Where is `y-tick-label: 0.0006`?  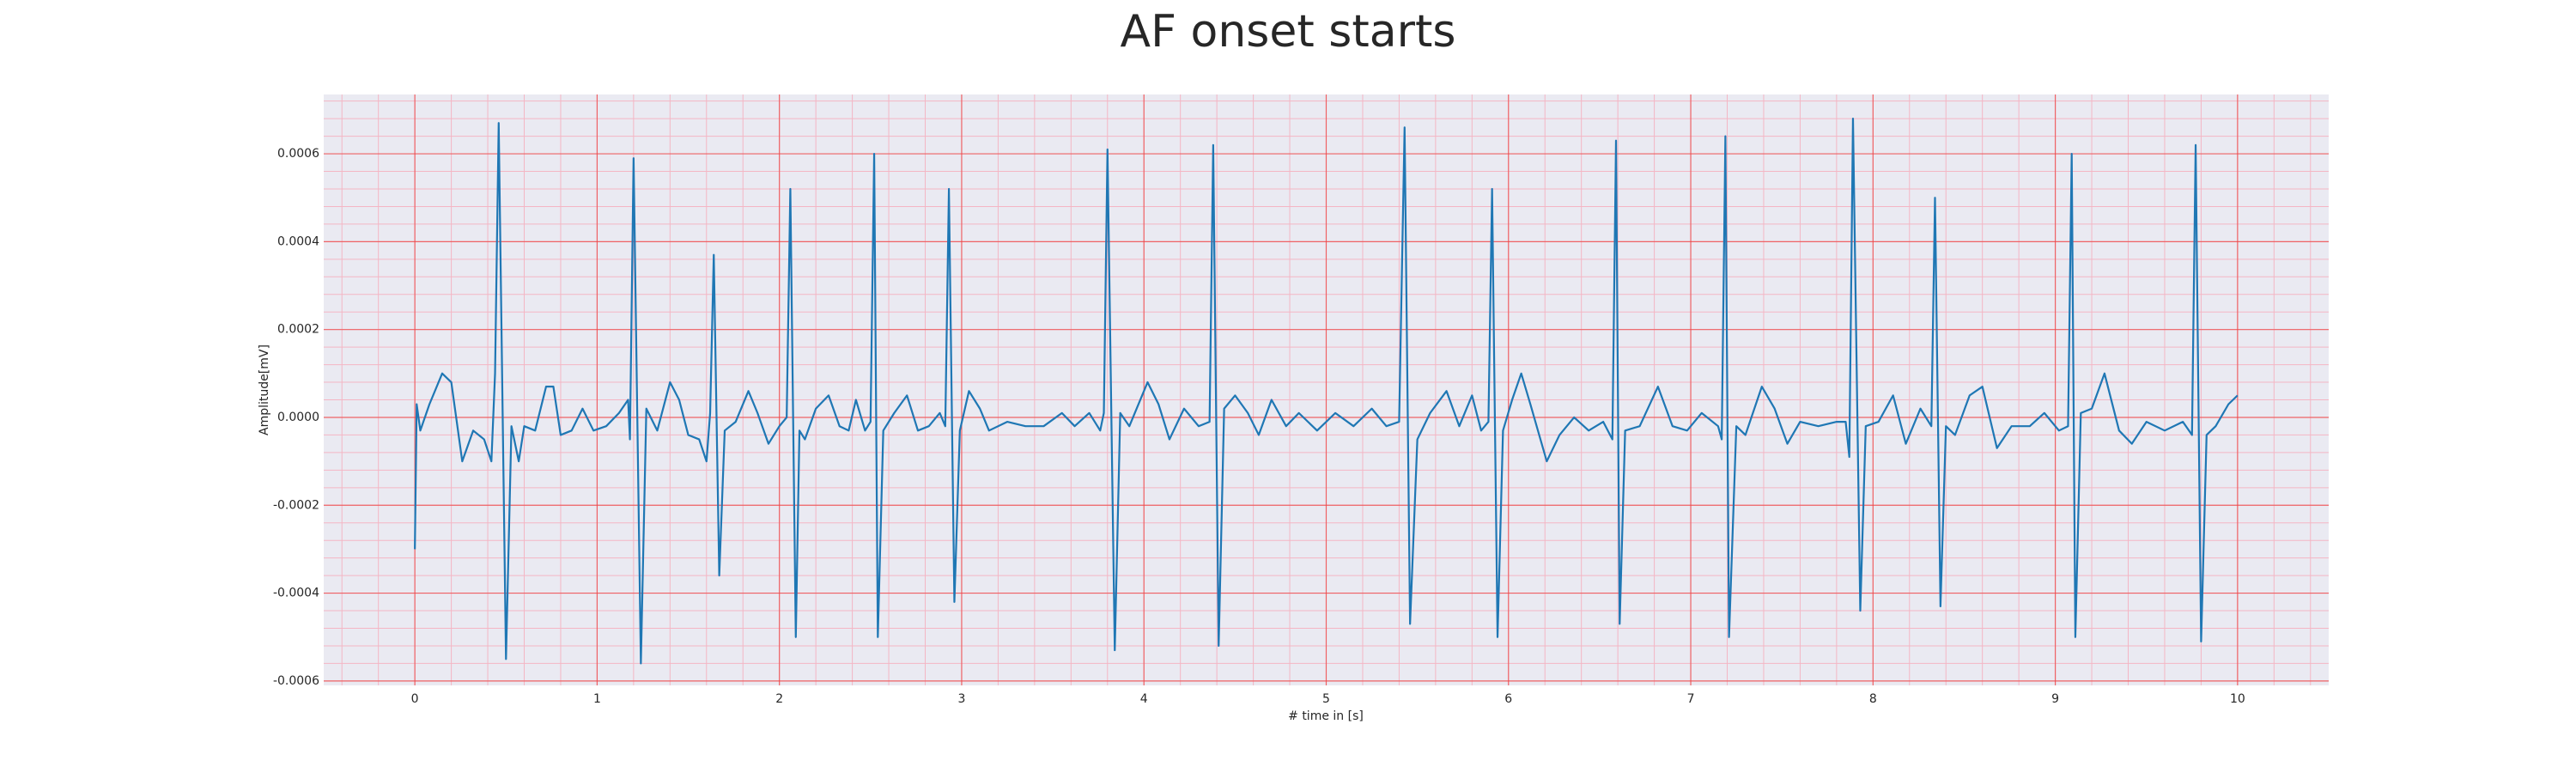
y-tick-label: 0.0006 is located at coordinates (298, 154).